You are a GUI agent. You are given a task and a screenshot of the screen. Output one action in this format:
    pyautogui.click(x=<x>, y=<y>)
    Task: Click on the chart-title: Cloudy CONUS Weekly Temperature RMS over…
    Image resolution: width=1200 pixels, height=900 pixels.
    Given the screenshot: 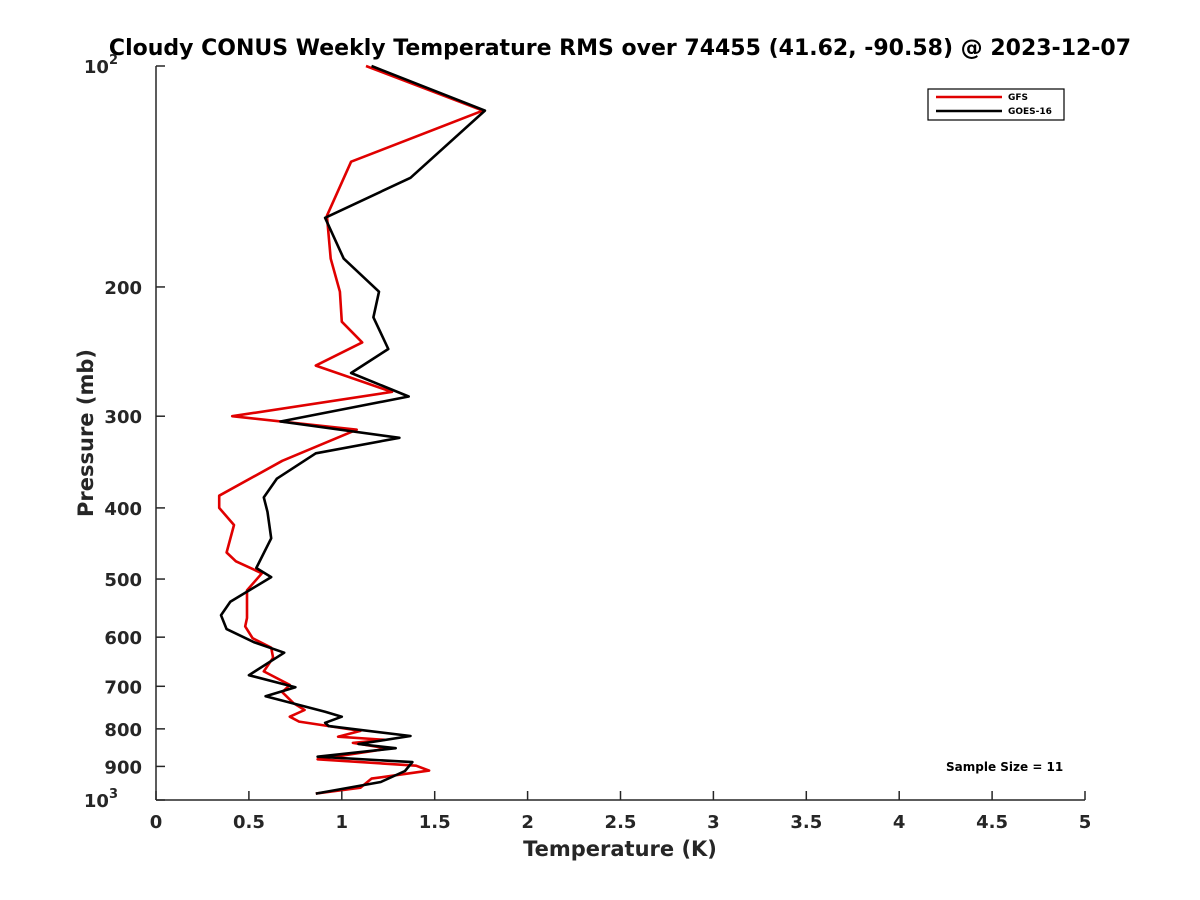 What is the action you would take?
    pyautogui.click(x=620, y=48)
    